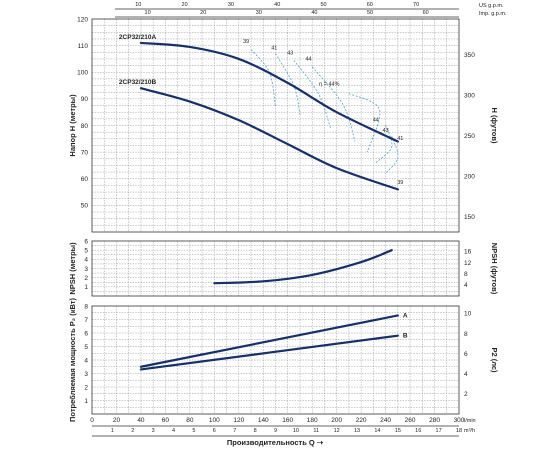  Describe the element at coordinates (86, 333) in the screenshot. I see `power-ytick-label: 6` at that location.